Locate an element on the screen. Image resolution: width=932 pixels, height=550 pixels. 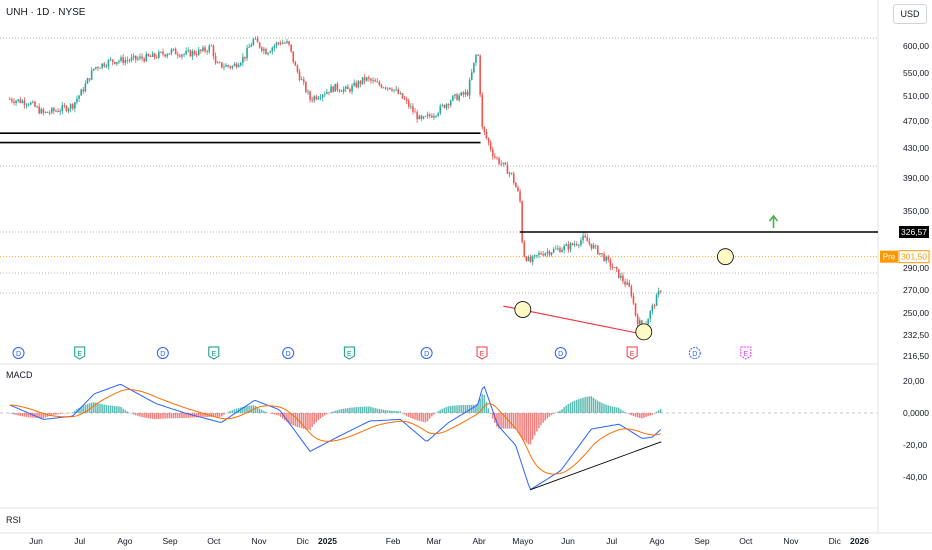
dividend-event: D is located at coordinates (162, 353).